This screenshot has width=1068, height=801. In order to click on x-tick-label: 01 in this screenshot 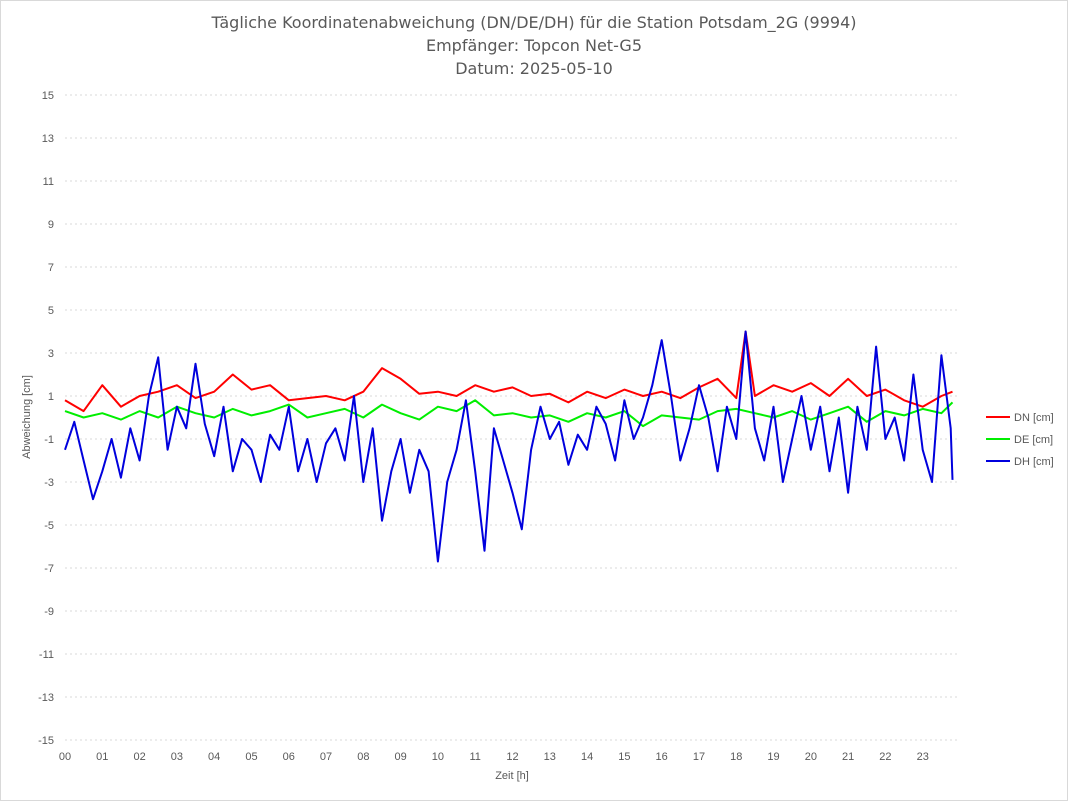, I will do `click(102, 757)`.